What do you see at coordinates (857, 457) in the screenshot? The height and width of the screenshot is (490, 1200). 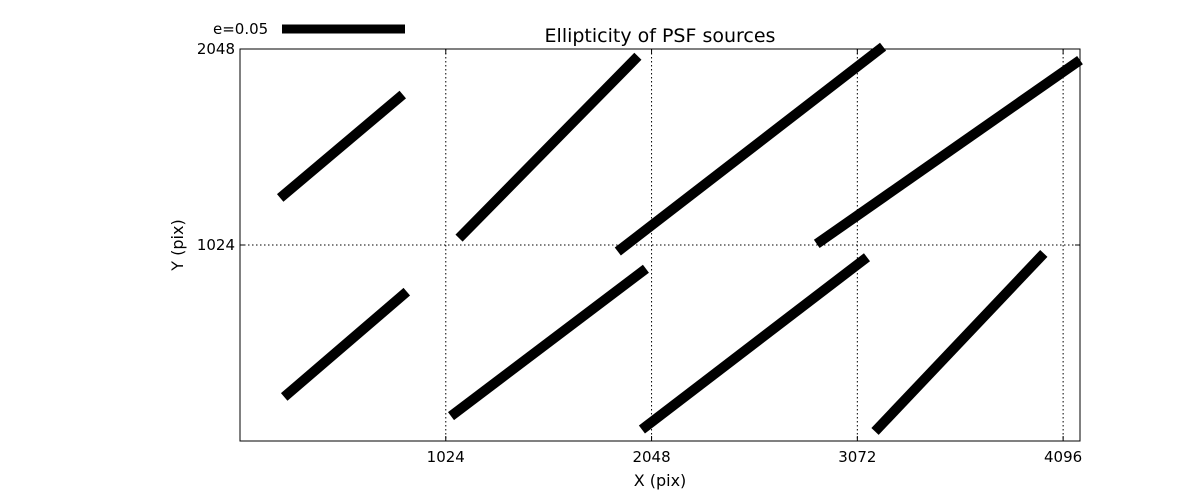 I see `x-tick-label: 3072` at bounding box center [857, 457].